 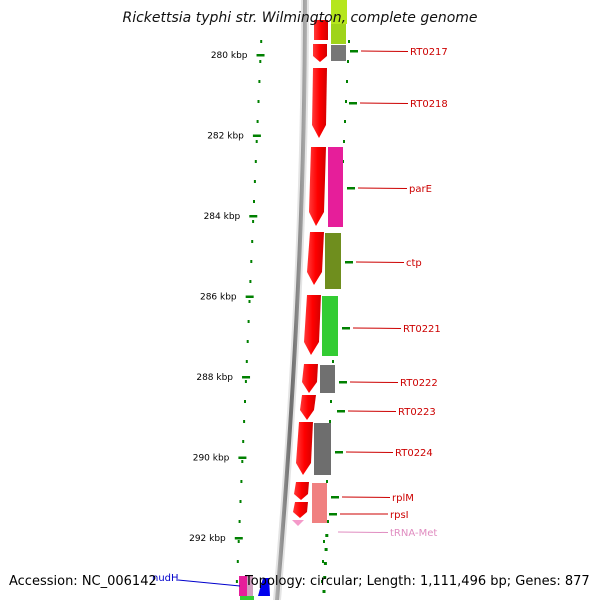 What do you see at coordinates (322, 449) in the screenshot?
I see `cog-block-rt0224` at bounding box center [322, 449].